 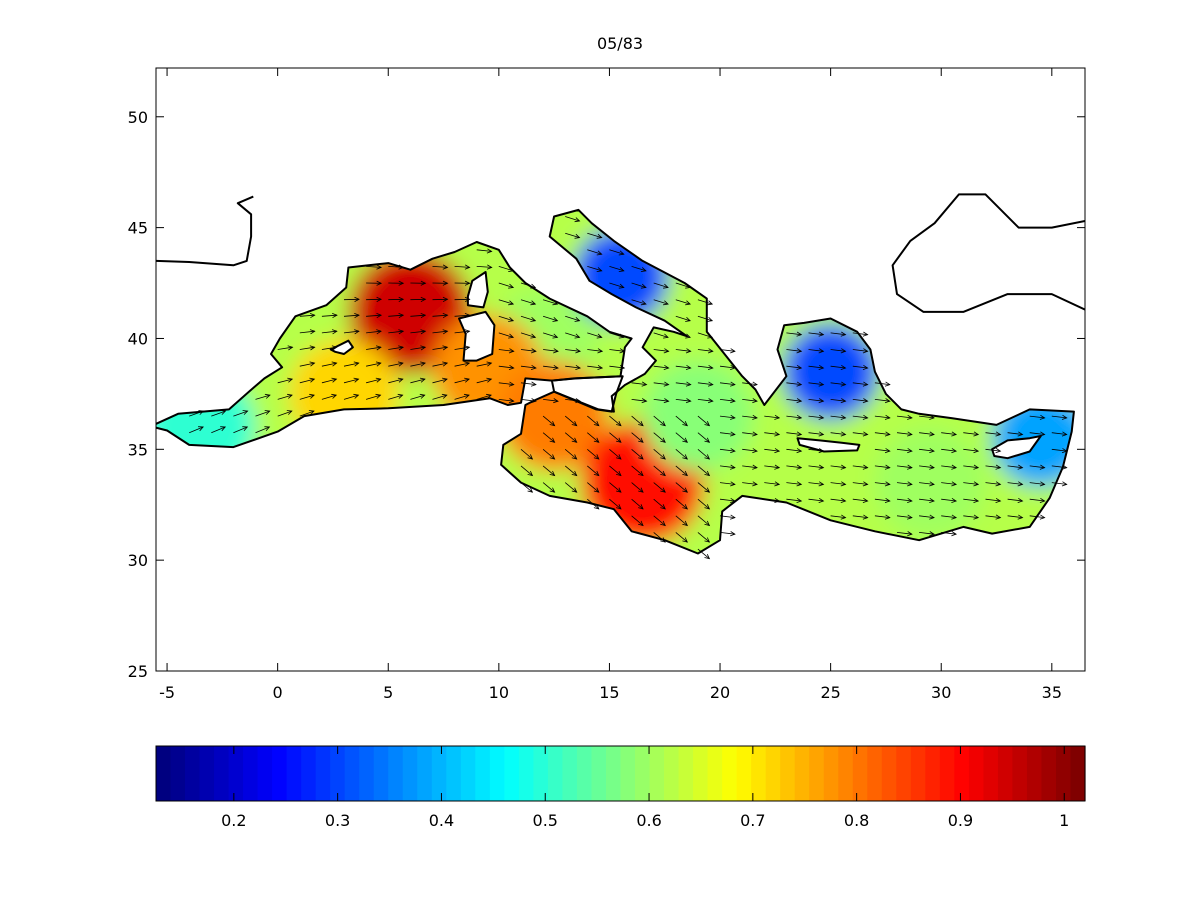 I want to click on x-tick-label: 30, so click(x=941, y=692).